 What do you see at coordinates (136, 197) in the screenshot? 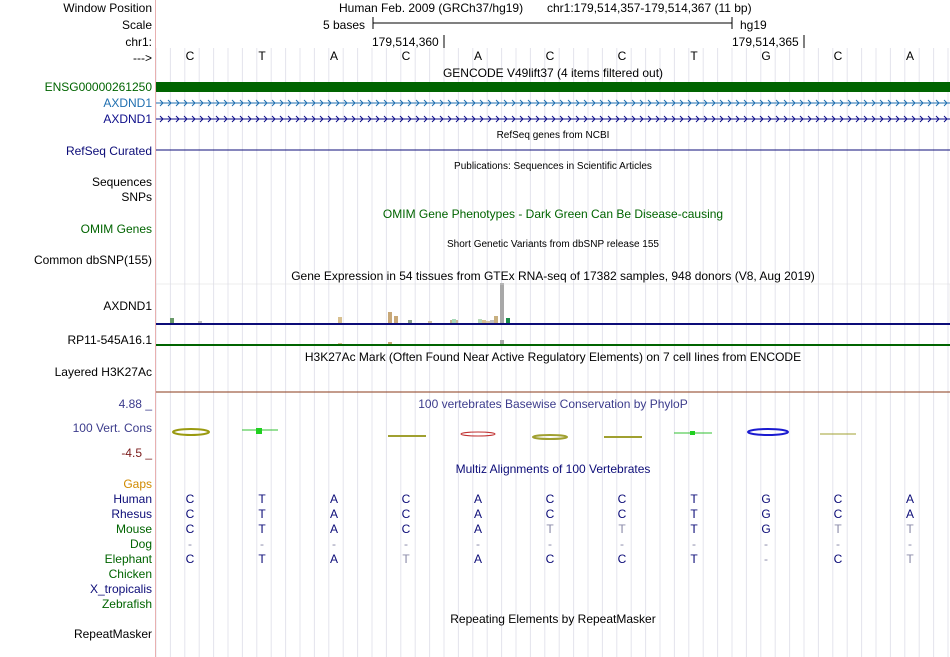
I see `snps-track-label: SNPs` at bounding box center [136, 197].